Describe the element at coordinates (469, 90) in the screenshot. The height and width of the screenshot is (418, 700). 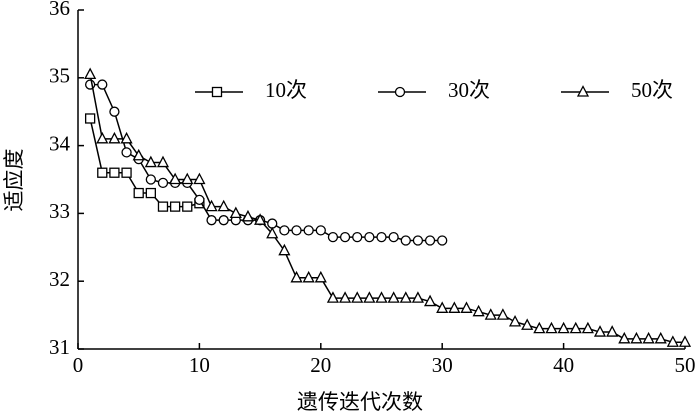
I see `legend-label: 30次` at that location.